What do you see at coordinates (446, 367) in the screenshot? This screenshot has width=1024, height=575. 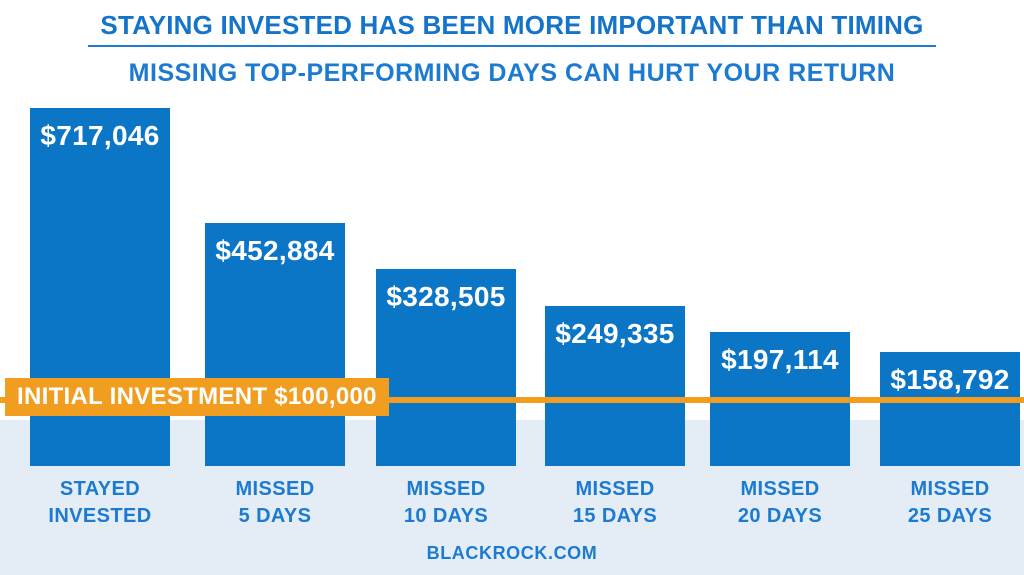 I see `bar-missed-10-days: $328,505` at bounding box center [446, 367].